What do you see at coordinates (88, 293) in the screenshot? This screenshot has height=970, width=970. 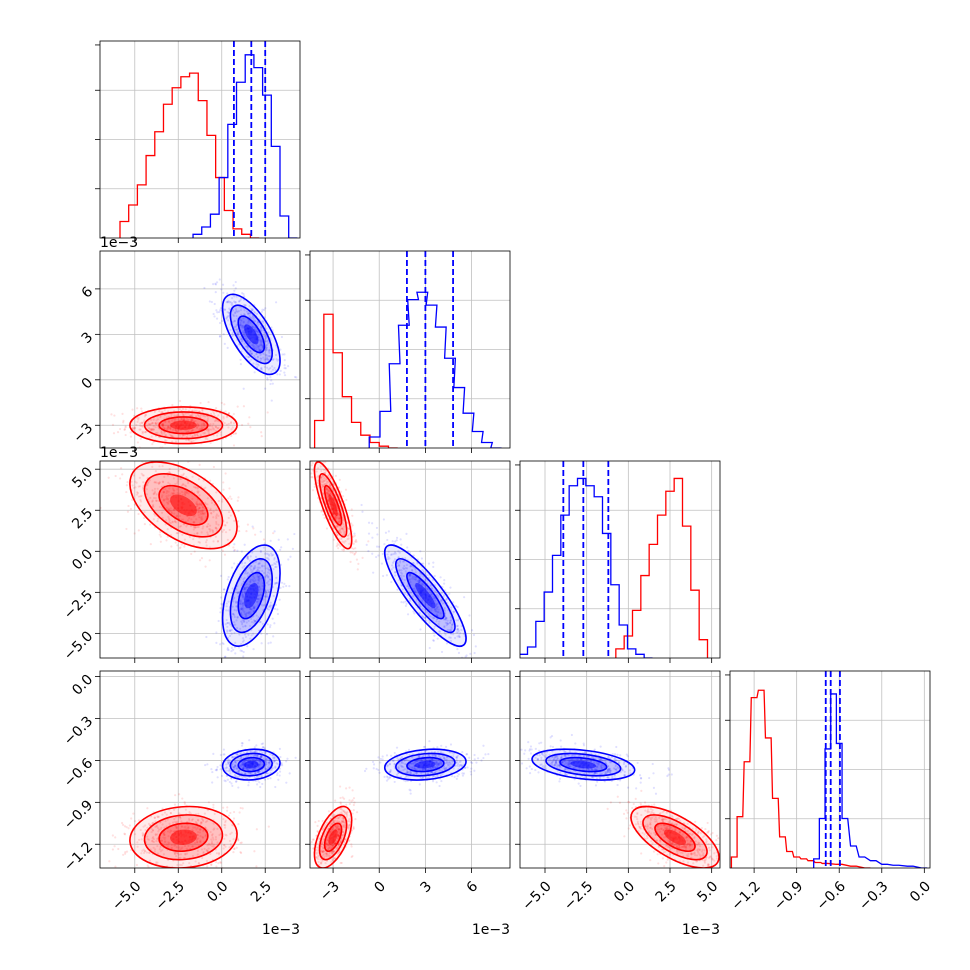 I see `y-tick-label: 6` at bounding box center [88, 293].